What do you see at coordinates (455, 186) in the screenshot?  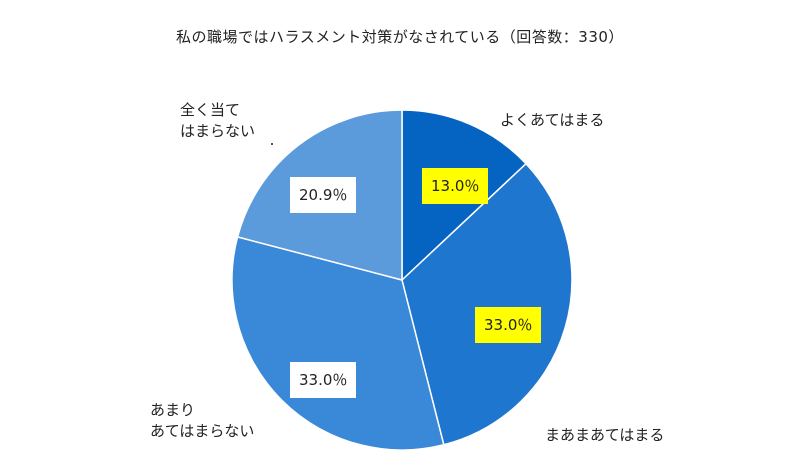 I see `data-label-strongly-agree: 13.0％` at bounding box center [455, 186].